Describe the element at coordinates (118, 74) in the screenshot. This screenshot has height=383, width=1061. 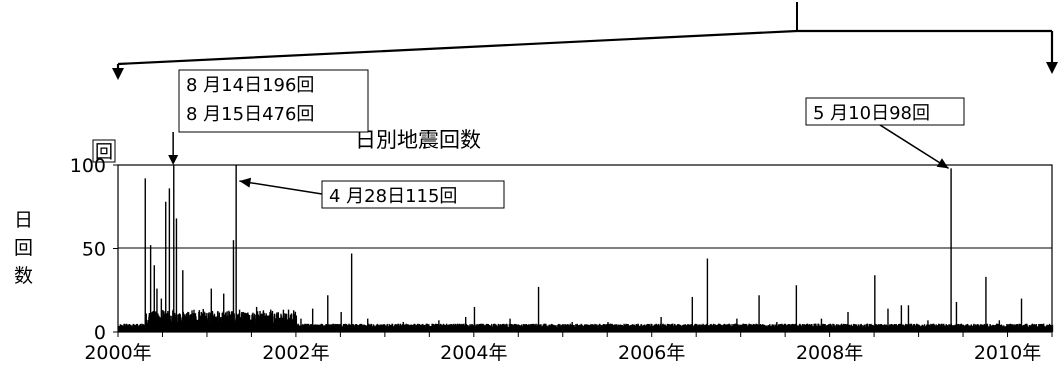
I see `range-left-arrow` at that location.